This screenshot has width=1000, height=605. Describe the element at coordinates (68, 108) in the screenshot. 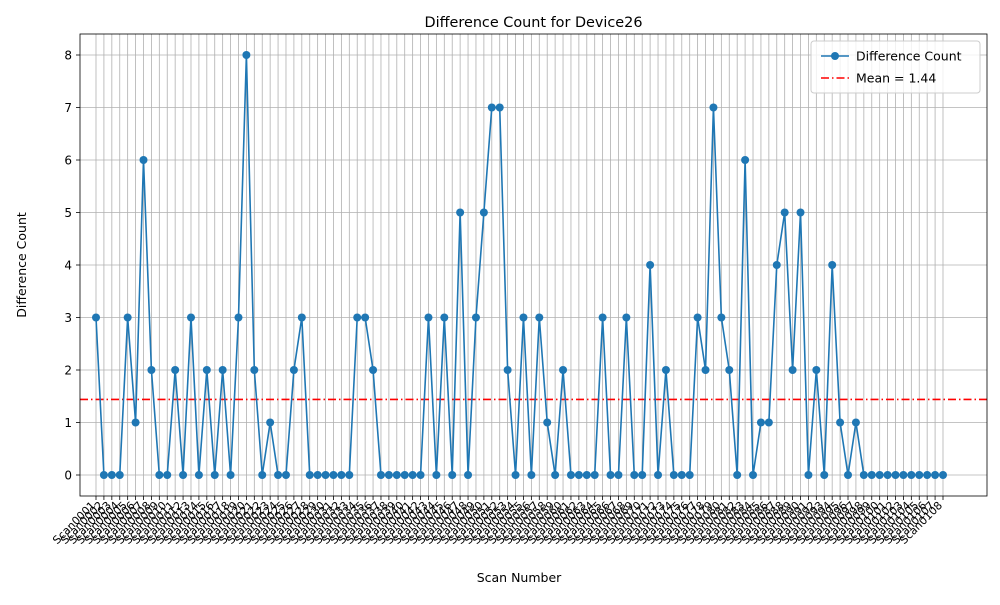

I see `y-tick-label: 7` at that location.